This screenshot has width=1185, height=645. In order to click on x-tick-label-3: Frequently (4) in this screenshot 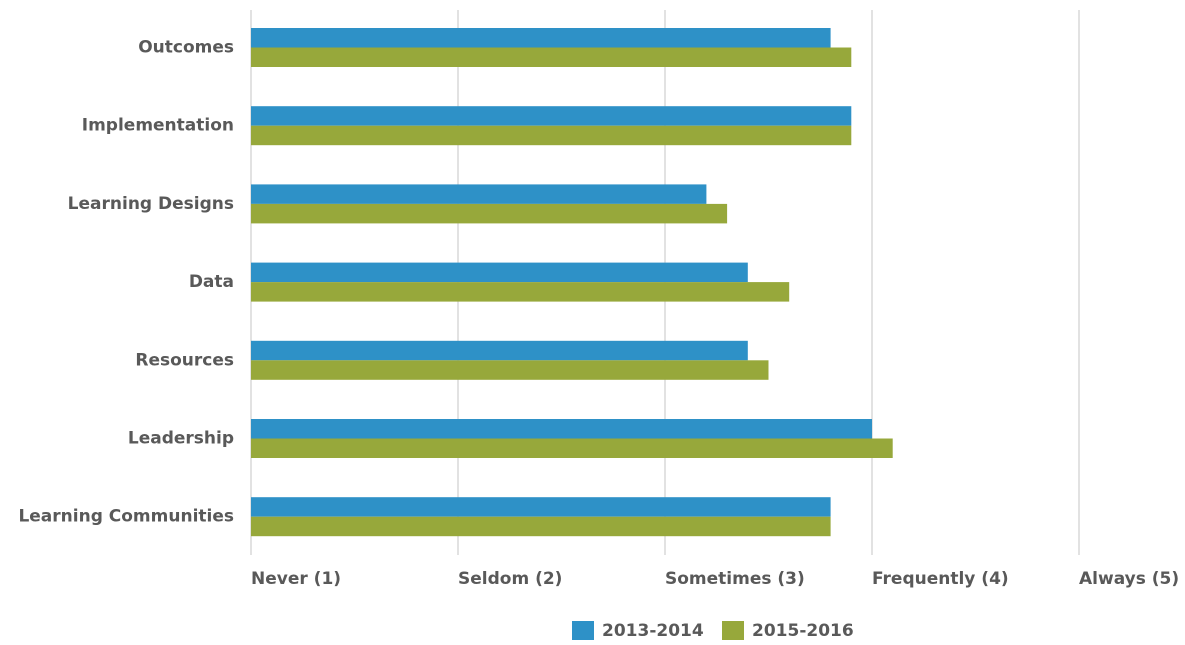, I will do `click(940, 579)`.